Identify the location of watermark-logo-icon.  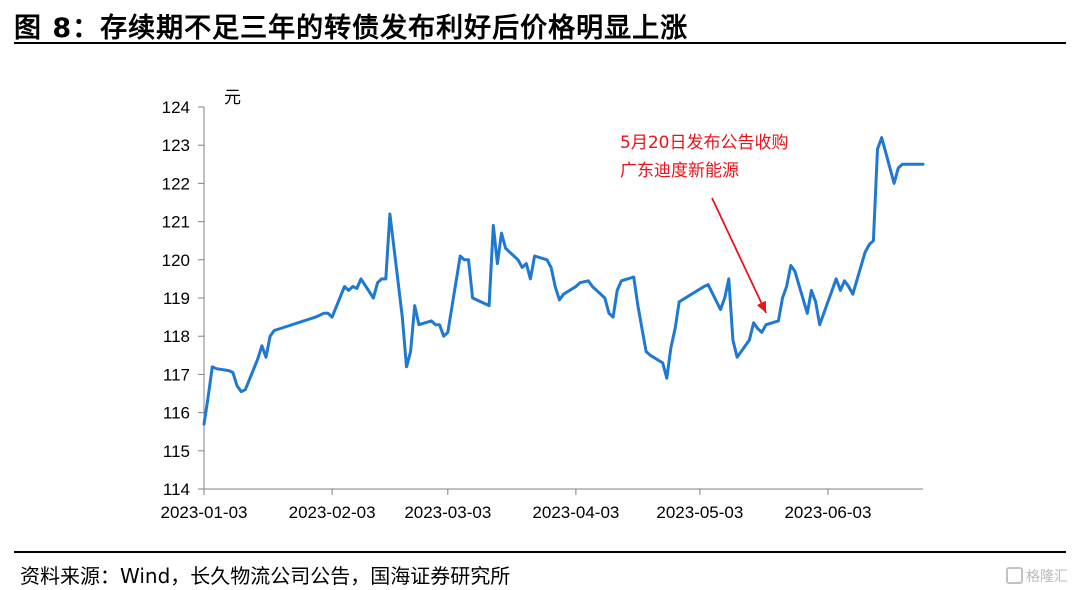
(1014, 575).